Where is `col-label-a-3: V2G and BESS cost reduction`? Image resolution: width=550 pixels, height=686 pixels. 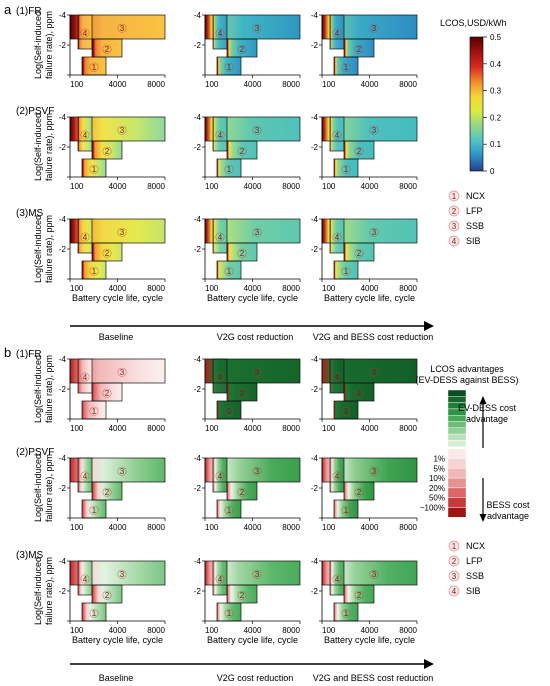
col-label-a-3: V2G and BESS cost reduction is located at coordinates (373, 337).